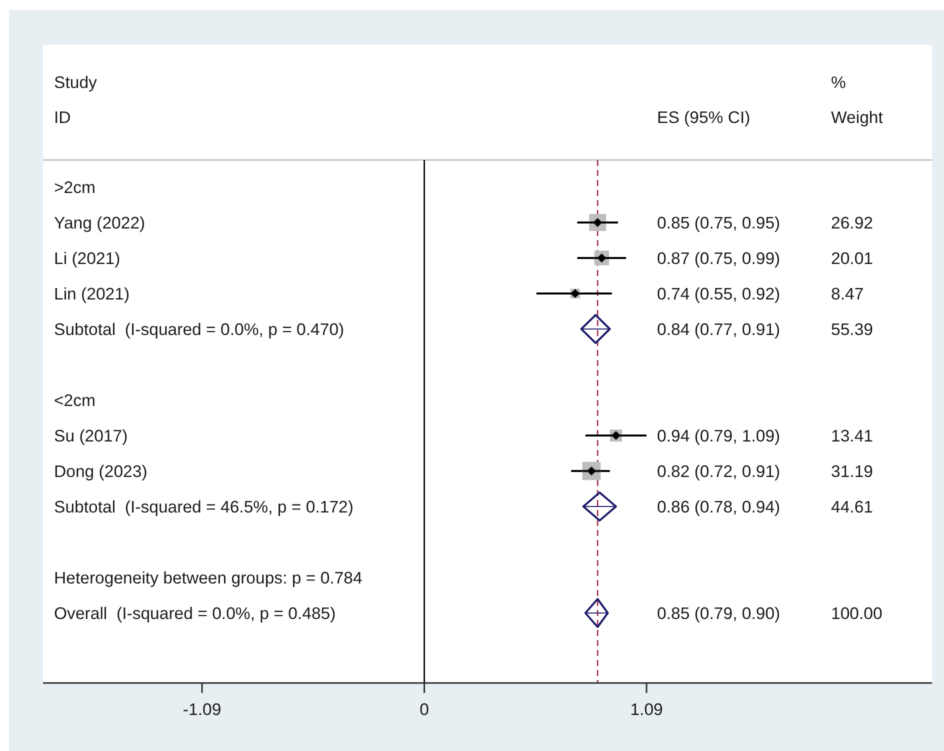 The image size is (944, 751). What do you see at coordinates (75, 400) in the screenshot?
I see `y-tick-label: <2cm` at bounding box center [75, 400].